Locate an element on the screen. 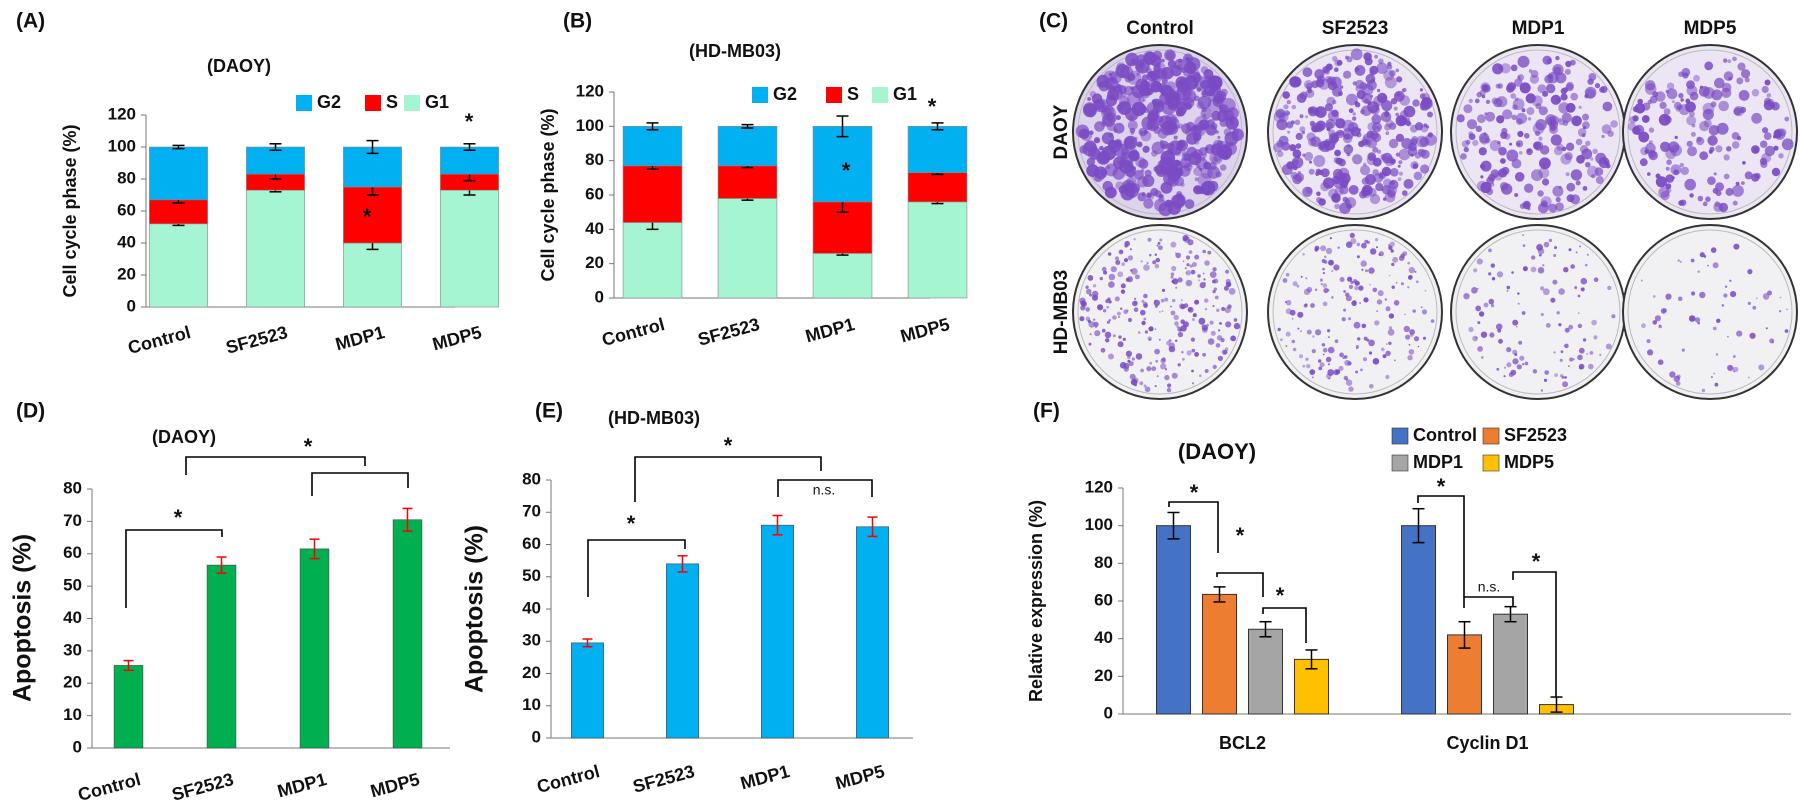  y-axis-label: Apoptosis (%) is located at coordinates (23, 618).